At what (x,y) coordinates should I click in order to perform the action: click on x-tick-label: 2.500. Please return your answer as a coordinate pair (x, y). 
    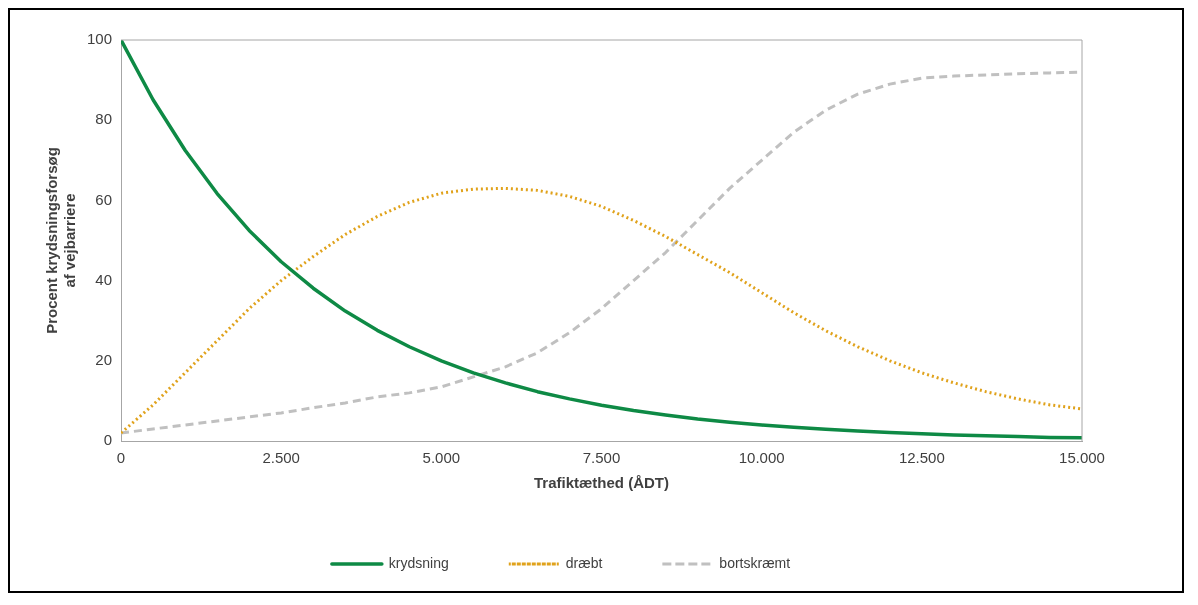
    Looking at the image, I should click on (281, 458).